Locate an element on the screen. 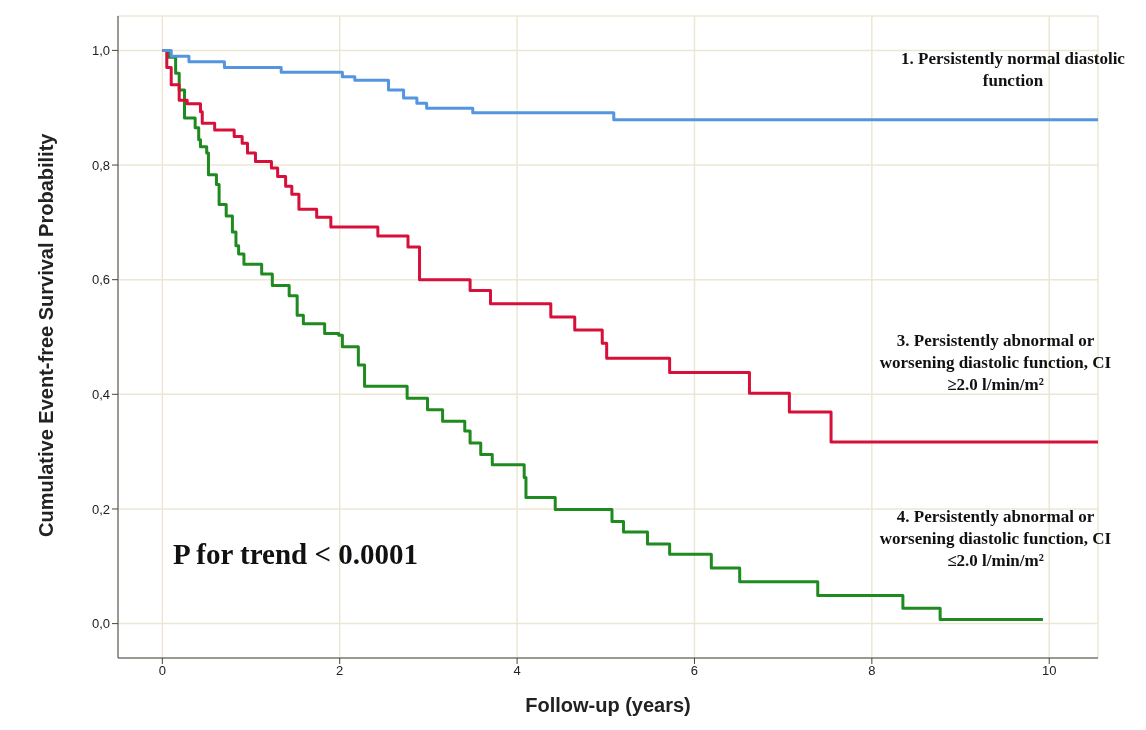 The image size is (1146, 730). x-tick-label: 6 is located at coordinates (694, 671).